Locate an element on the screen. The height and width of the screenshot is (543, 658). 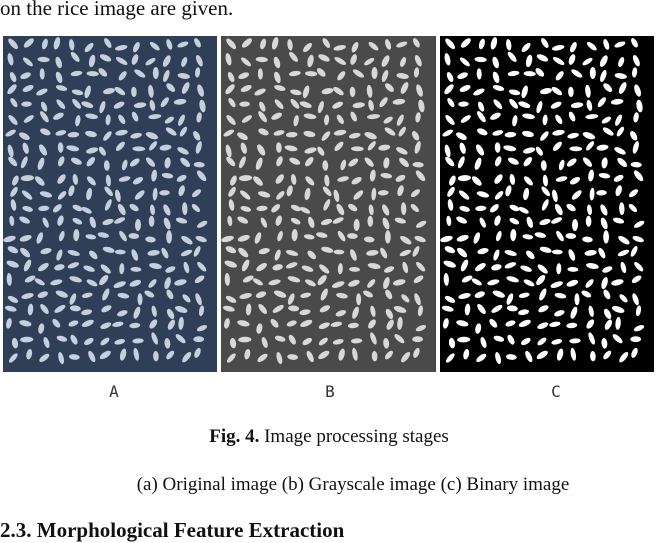
figure-caption: Fig. 4. Image processing stages is located at coordinates (329, 437).